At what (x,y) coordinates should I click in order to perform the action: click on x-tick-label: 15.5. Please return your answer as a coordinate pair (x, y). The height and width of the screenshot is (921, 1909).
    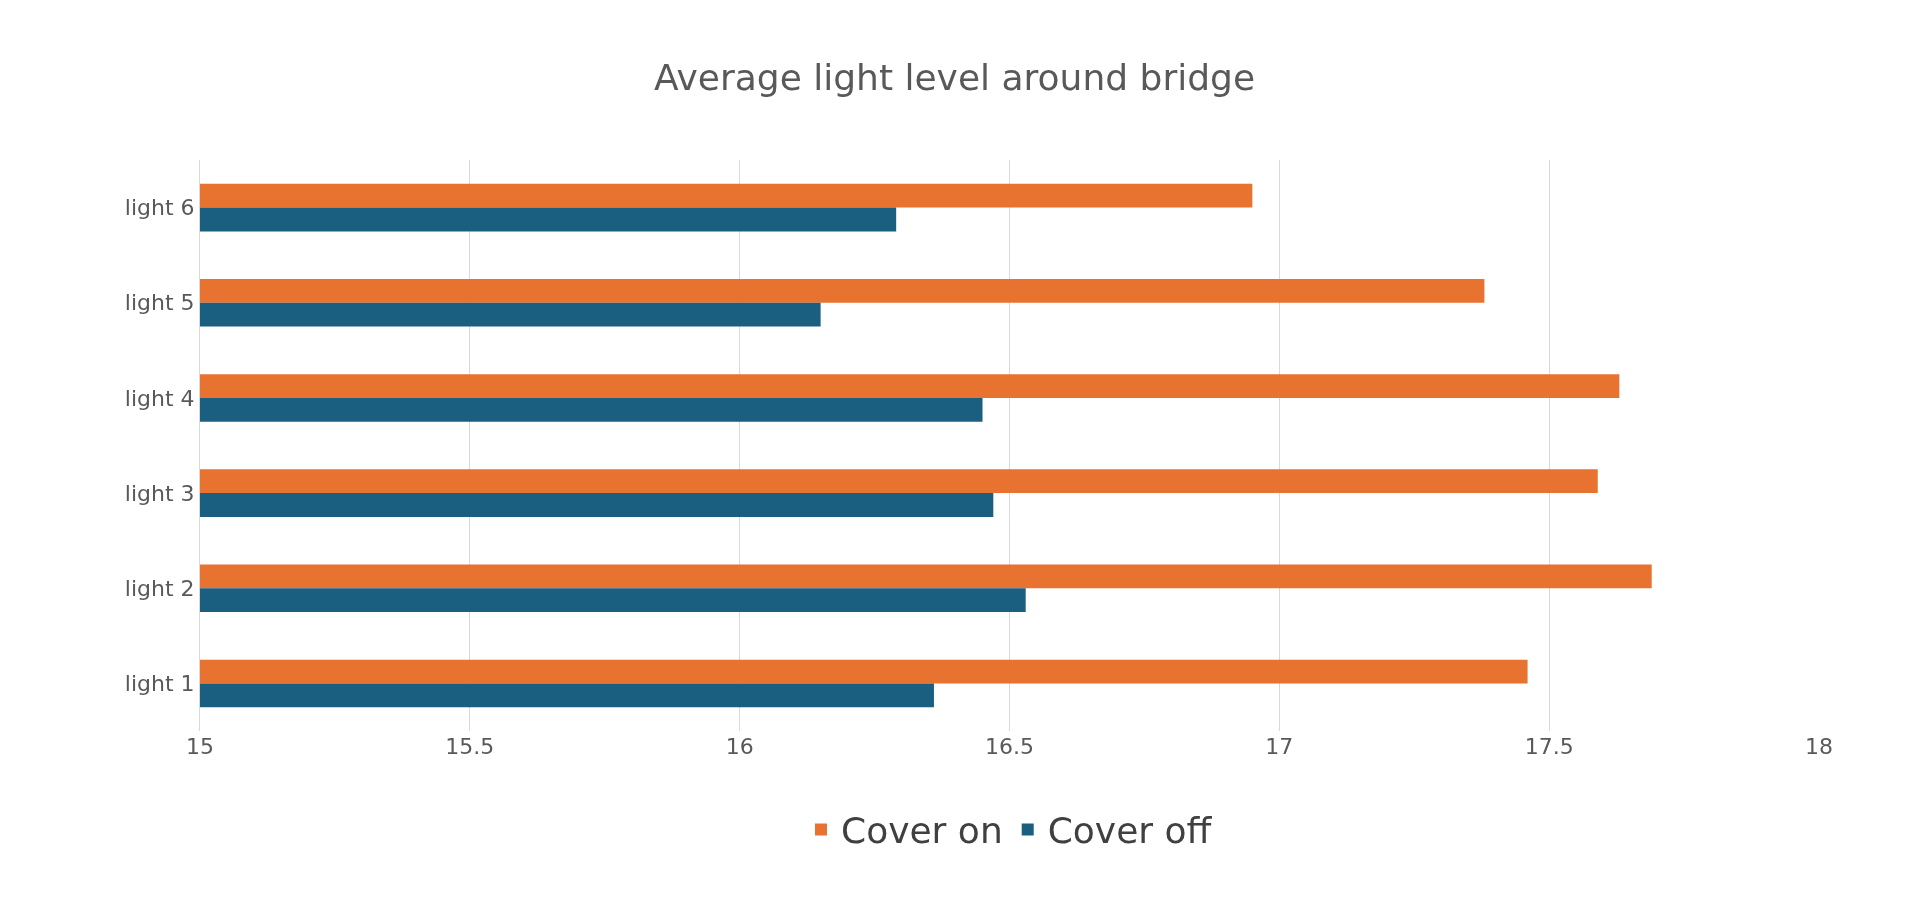
    Looking at the image, I should click on (470, 746).